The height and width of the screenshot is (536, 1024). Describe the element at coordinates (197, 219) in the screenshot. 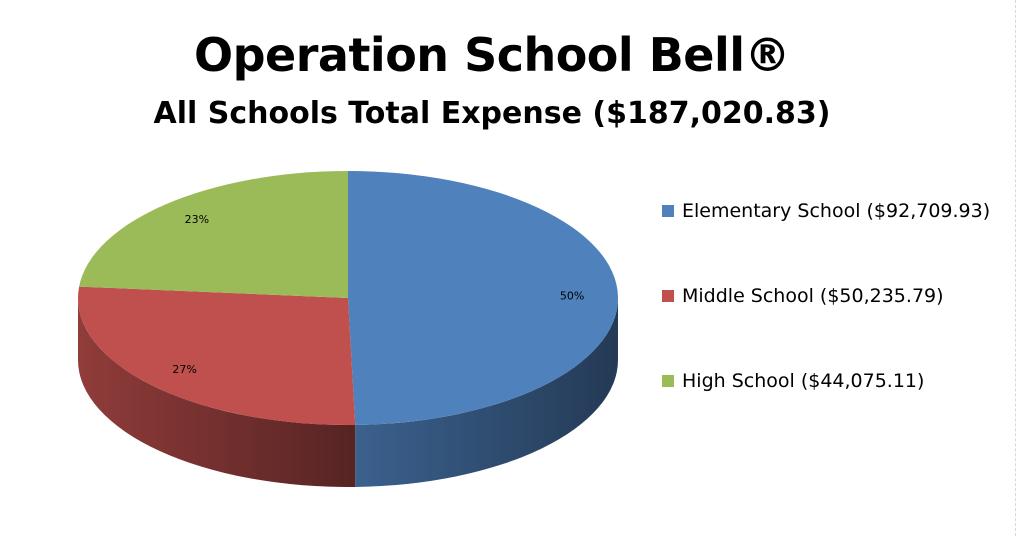

I see `pie-label-2: 23%` at that location.